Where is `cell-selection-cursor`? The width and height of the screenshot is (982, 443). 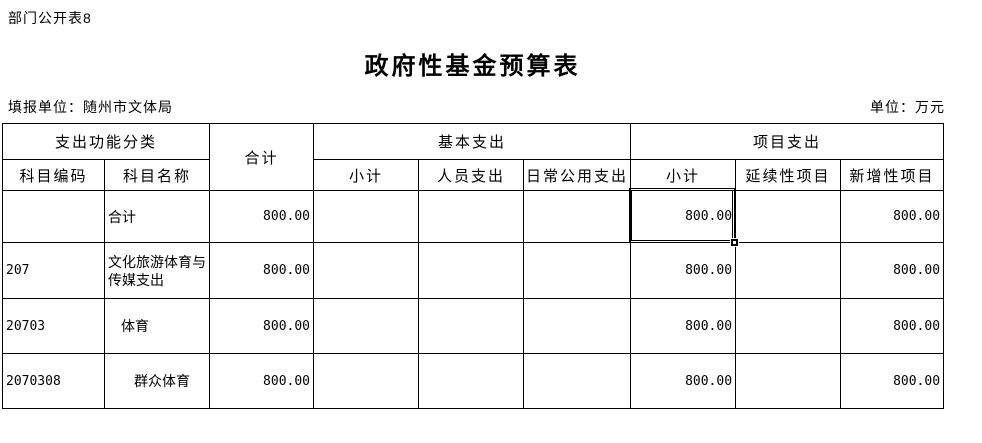 cell-selection-cursor is located at coordinates (683, 217).